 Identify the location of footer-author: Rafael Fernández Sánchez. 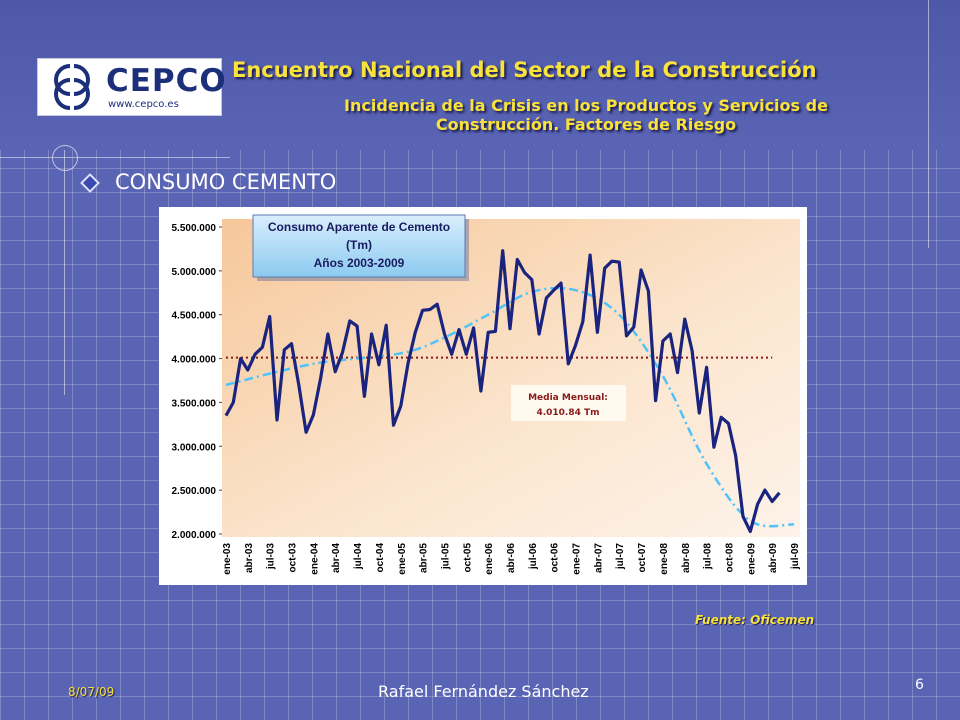
(483, 691).